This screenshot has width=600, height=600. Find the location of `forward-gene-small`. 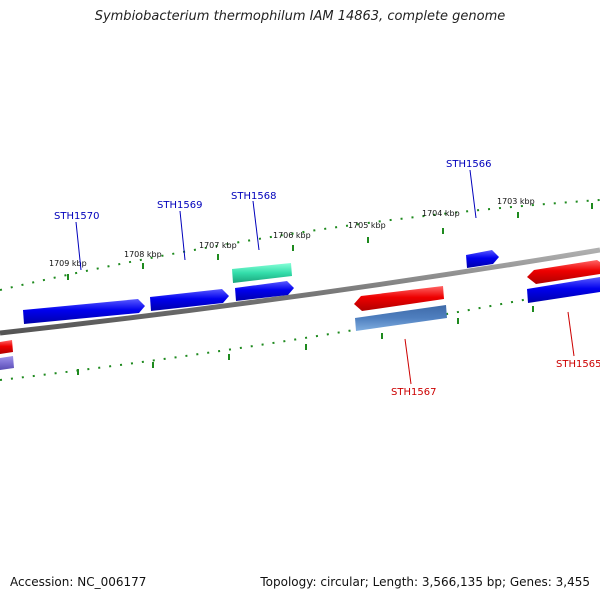

forward-gene-small is located at coordinates (264, 291).